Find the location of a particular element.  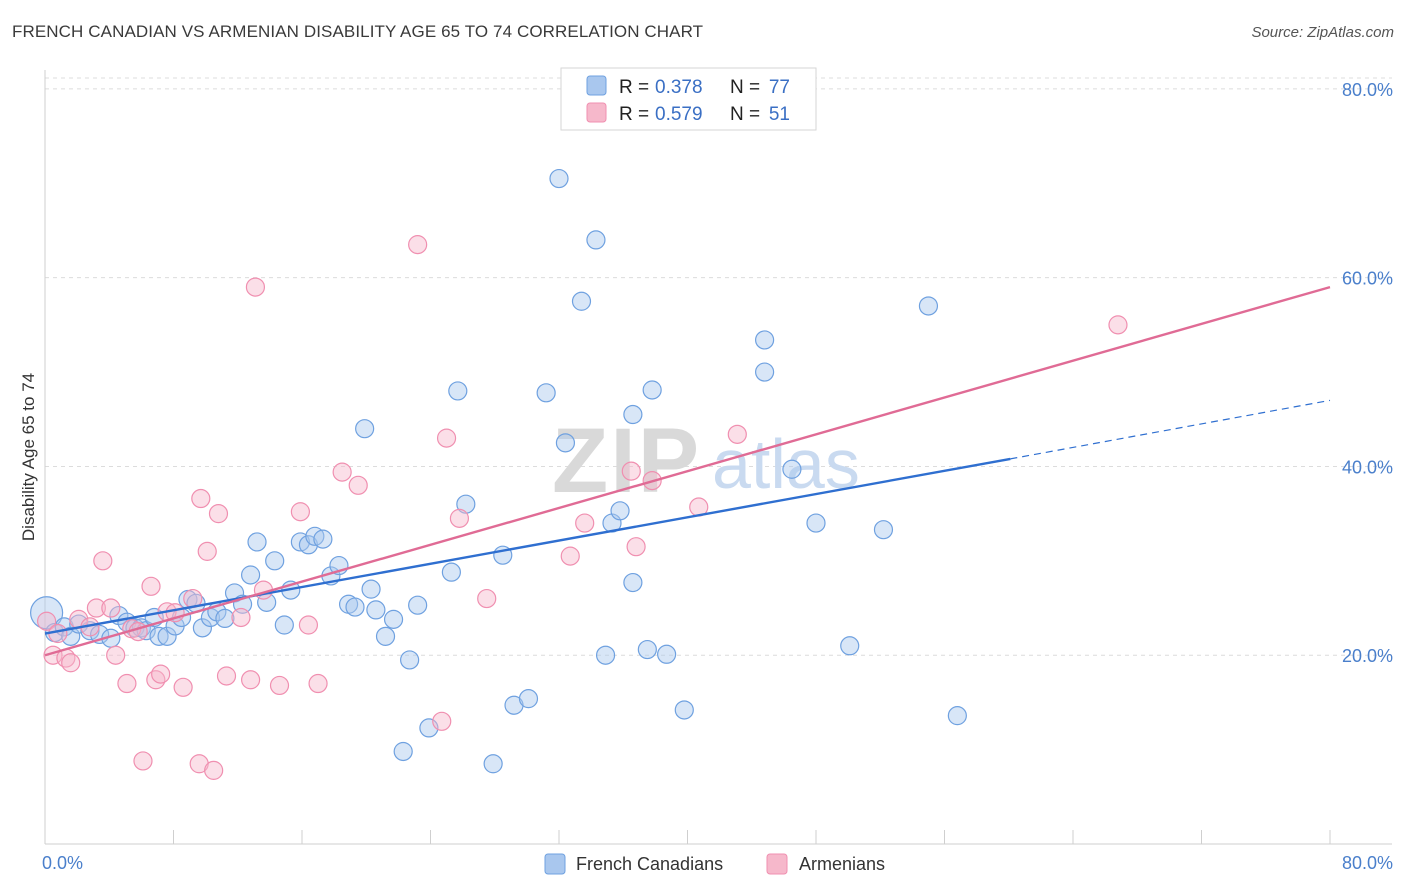

legend: R = 0.378 N = 77 R = 0.579 N = 51 is located at coordinates (688, 99).